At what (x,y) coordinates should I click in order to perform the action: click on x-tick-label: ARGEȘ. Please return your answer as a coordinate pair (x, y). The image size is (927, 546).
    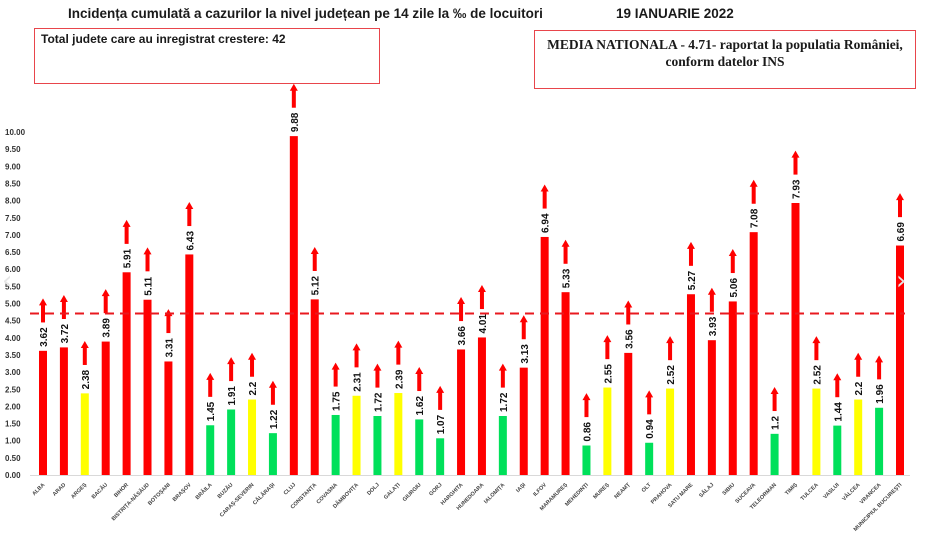
    Looking at the image, I should click on (79, 491).